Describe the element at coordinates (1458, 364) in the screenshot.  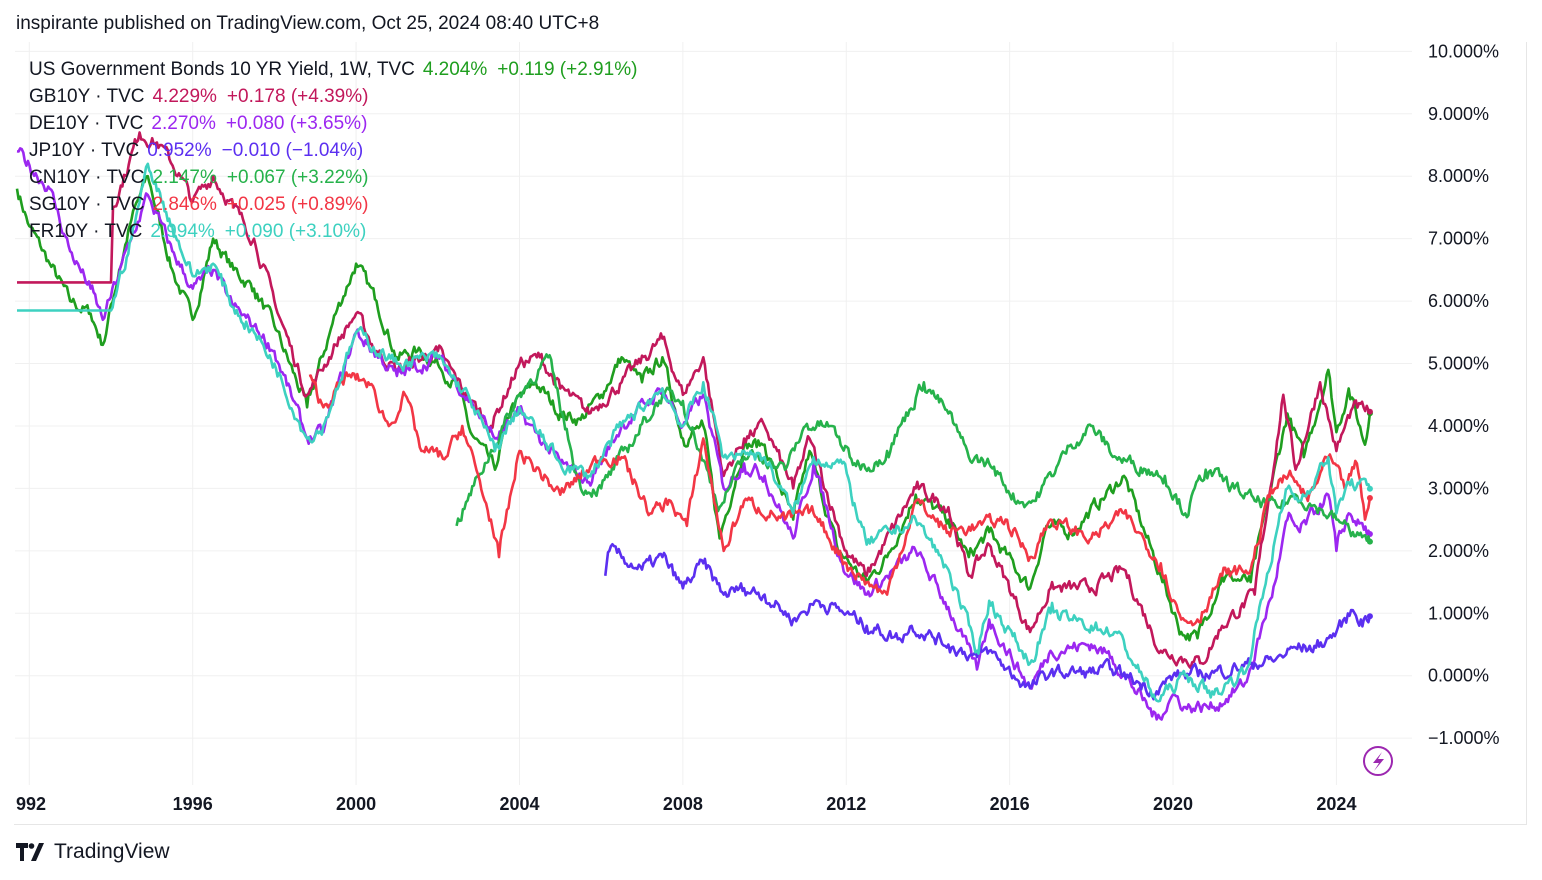
I see `y-tick-label: 5.000%` at that location.